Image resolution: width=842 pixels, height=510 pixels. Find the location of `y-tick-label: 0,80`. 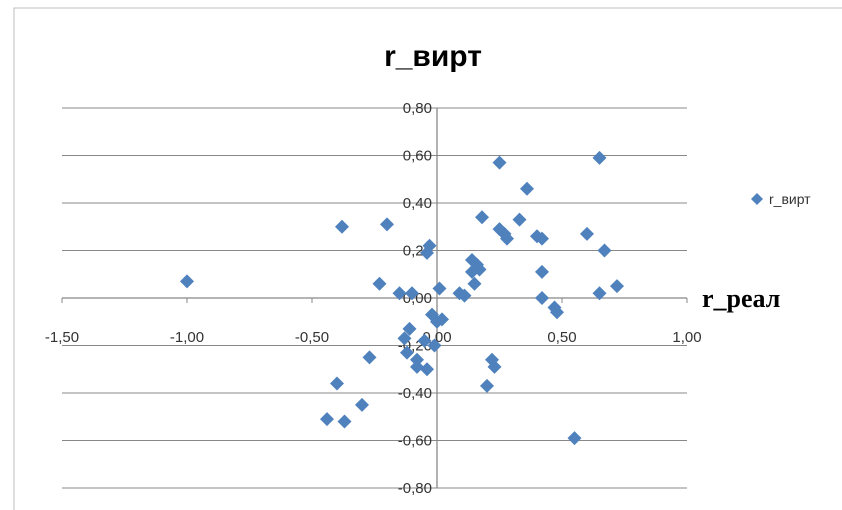

y-tick-label: 0,80 is located at coordinates (417, 108).